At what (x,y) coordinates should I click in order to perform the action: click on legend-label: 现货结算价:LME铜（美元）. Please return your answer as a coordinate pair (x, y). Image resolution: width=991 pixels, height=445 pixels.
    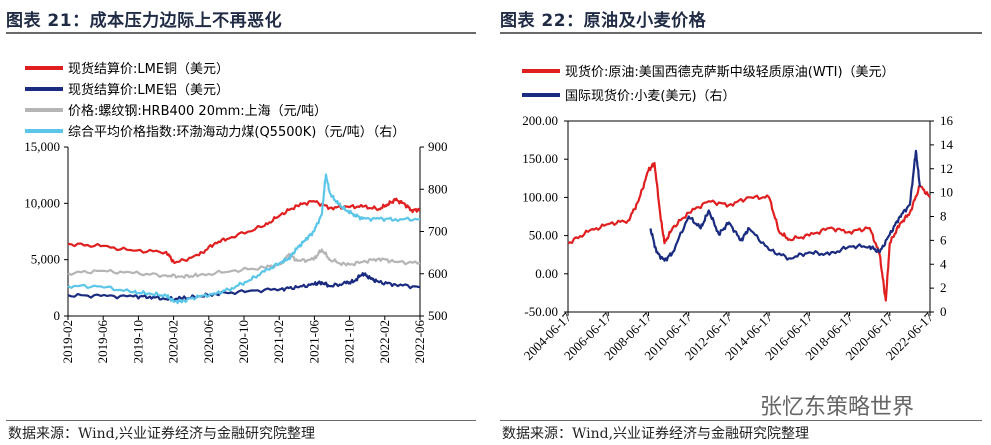
    Looking at the image, I should click on (148, 69).